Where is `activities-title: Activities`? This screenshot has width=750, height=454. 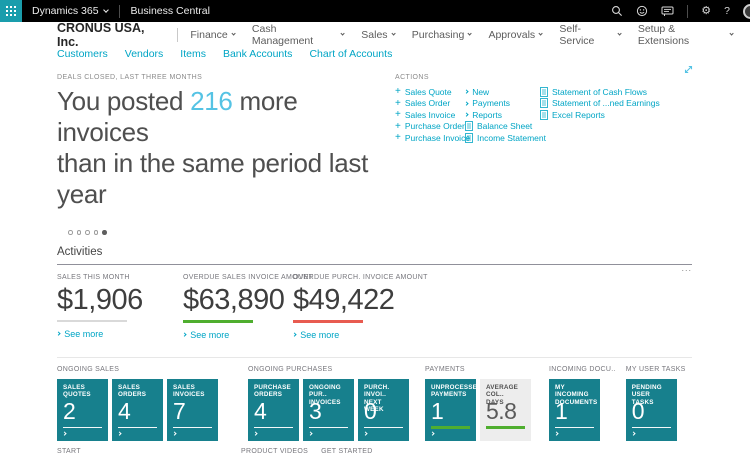 activities-title: Activities is located at coordinates (374, 255).